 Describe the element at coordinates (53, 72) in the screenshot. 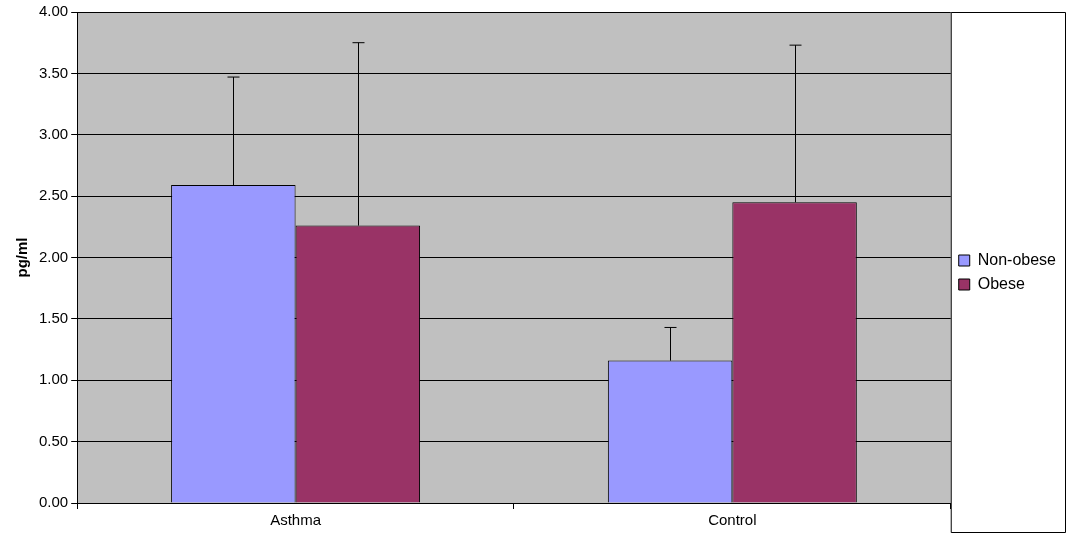

I see `y-tick-label: 3.50` at that location.